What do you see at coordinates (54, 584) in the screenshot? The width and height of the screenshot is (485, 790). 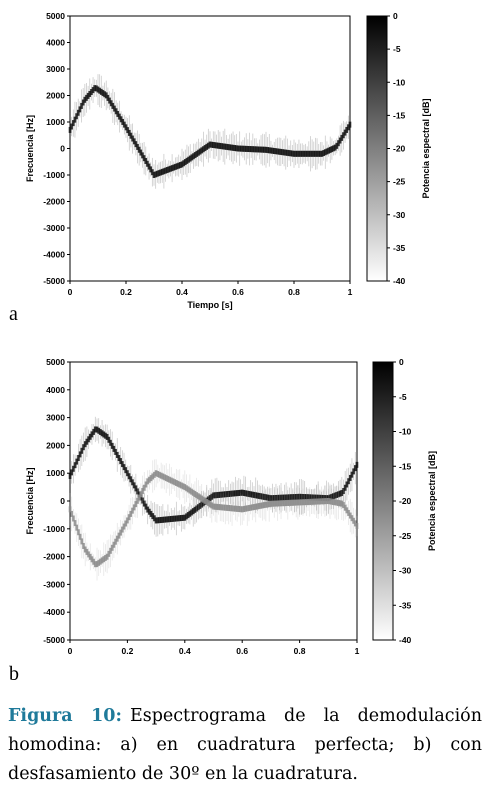 I see `y-tick-label: -3000` at bounding box center [54, 584].